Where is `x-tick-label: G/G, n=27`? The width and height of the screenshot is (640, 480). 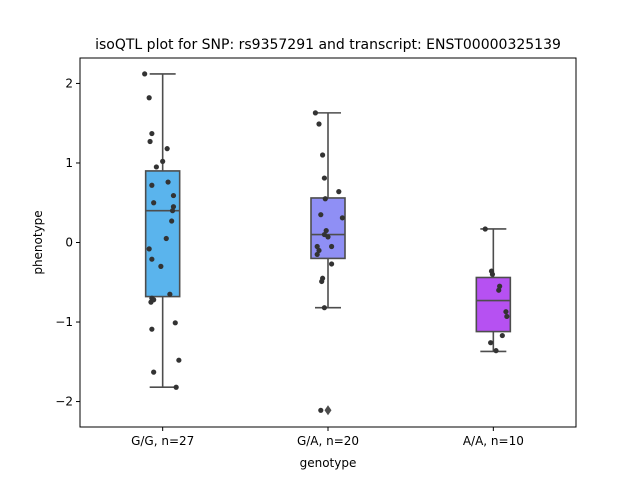 x-tick-label: G/G, n=27 is located at coordinates (162, 441).